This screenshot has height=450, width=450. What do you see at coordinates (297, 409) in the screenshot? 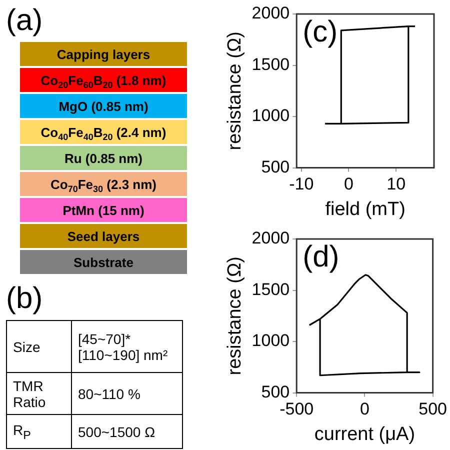
I see `x-tick-label: -500` at bounding box center [297, 409].